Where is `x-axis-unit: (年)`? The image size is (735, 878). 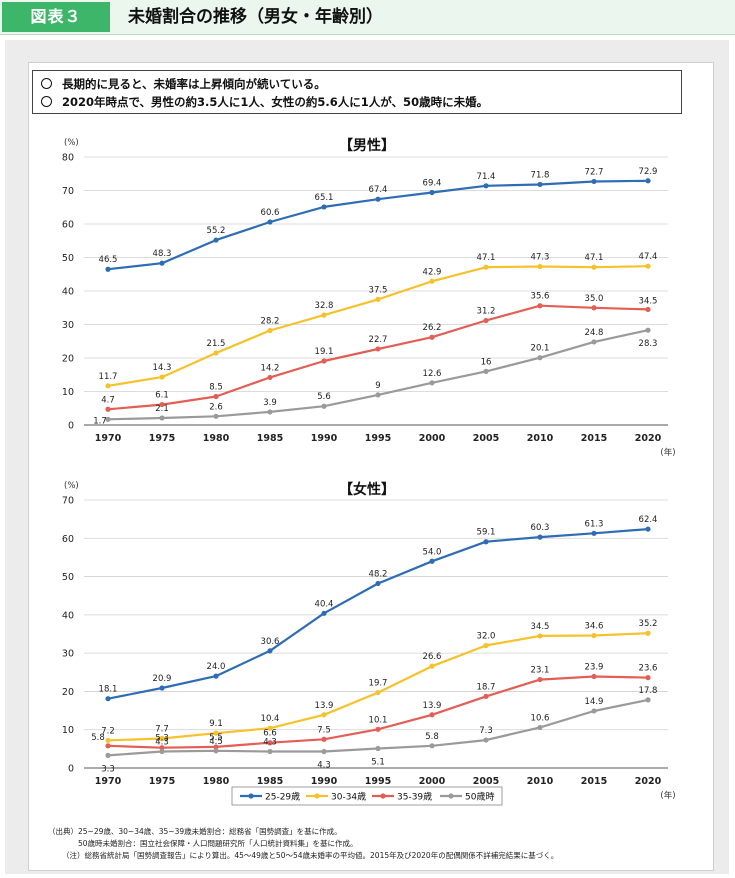 x-axis-unit: (年) is located at coordinates (667, 795).